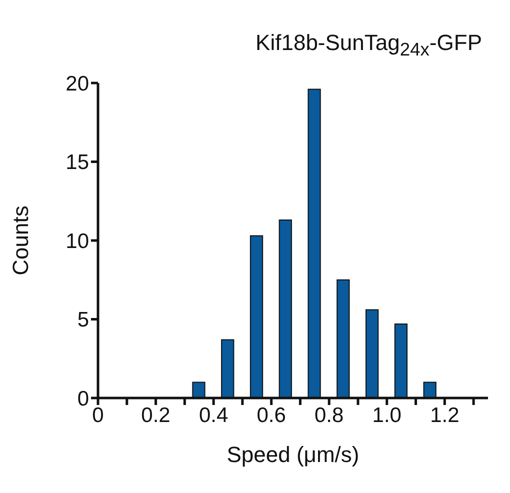 This screenshot has width=510, height=493. Describe the element at coordinates (387, 415) in the screenshot. I see `x-tick-label: 1.0` at that location.